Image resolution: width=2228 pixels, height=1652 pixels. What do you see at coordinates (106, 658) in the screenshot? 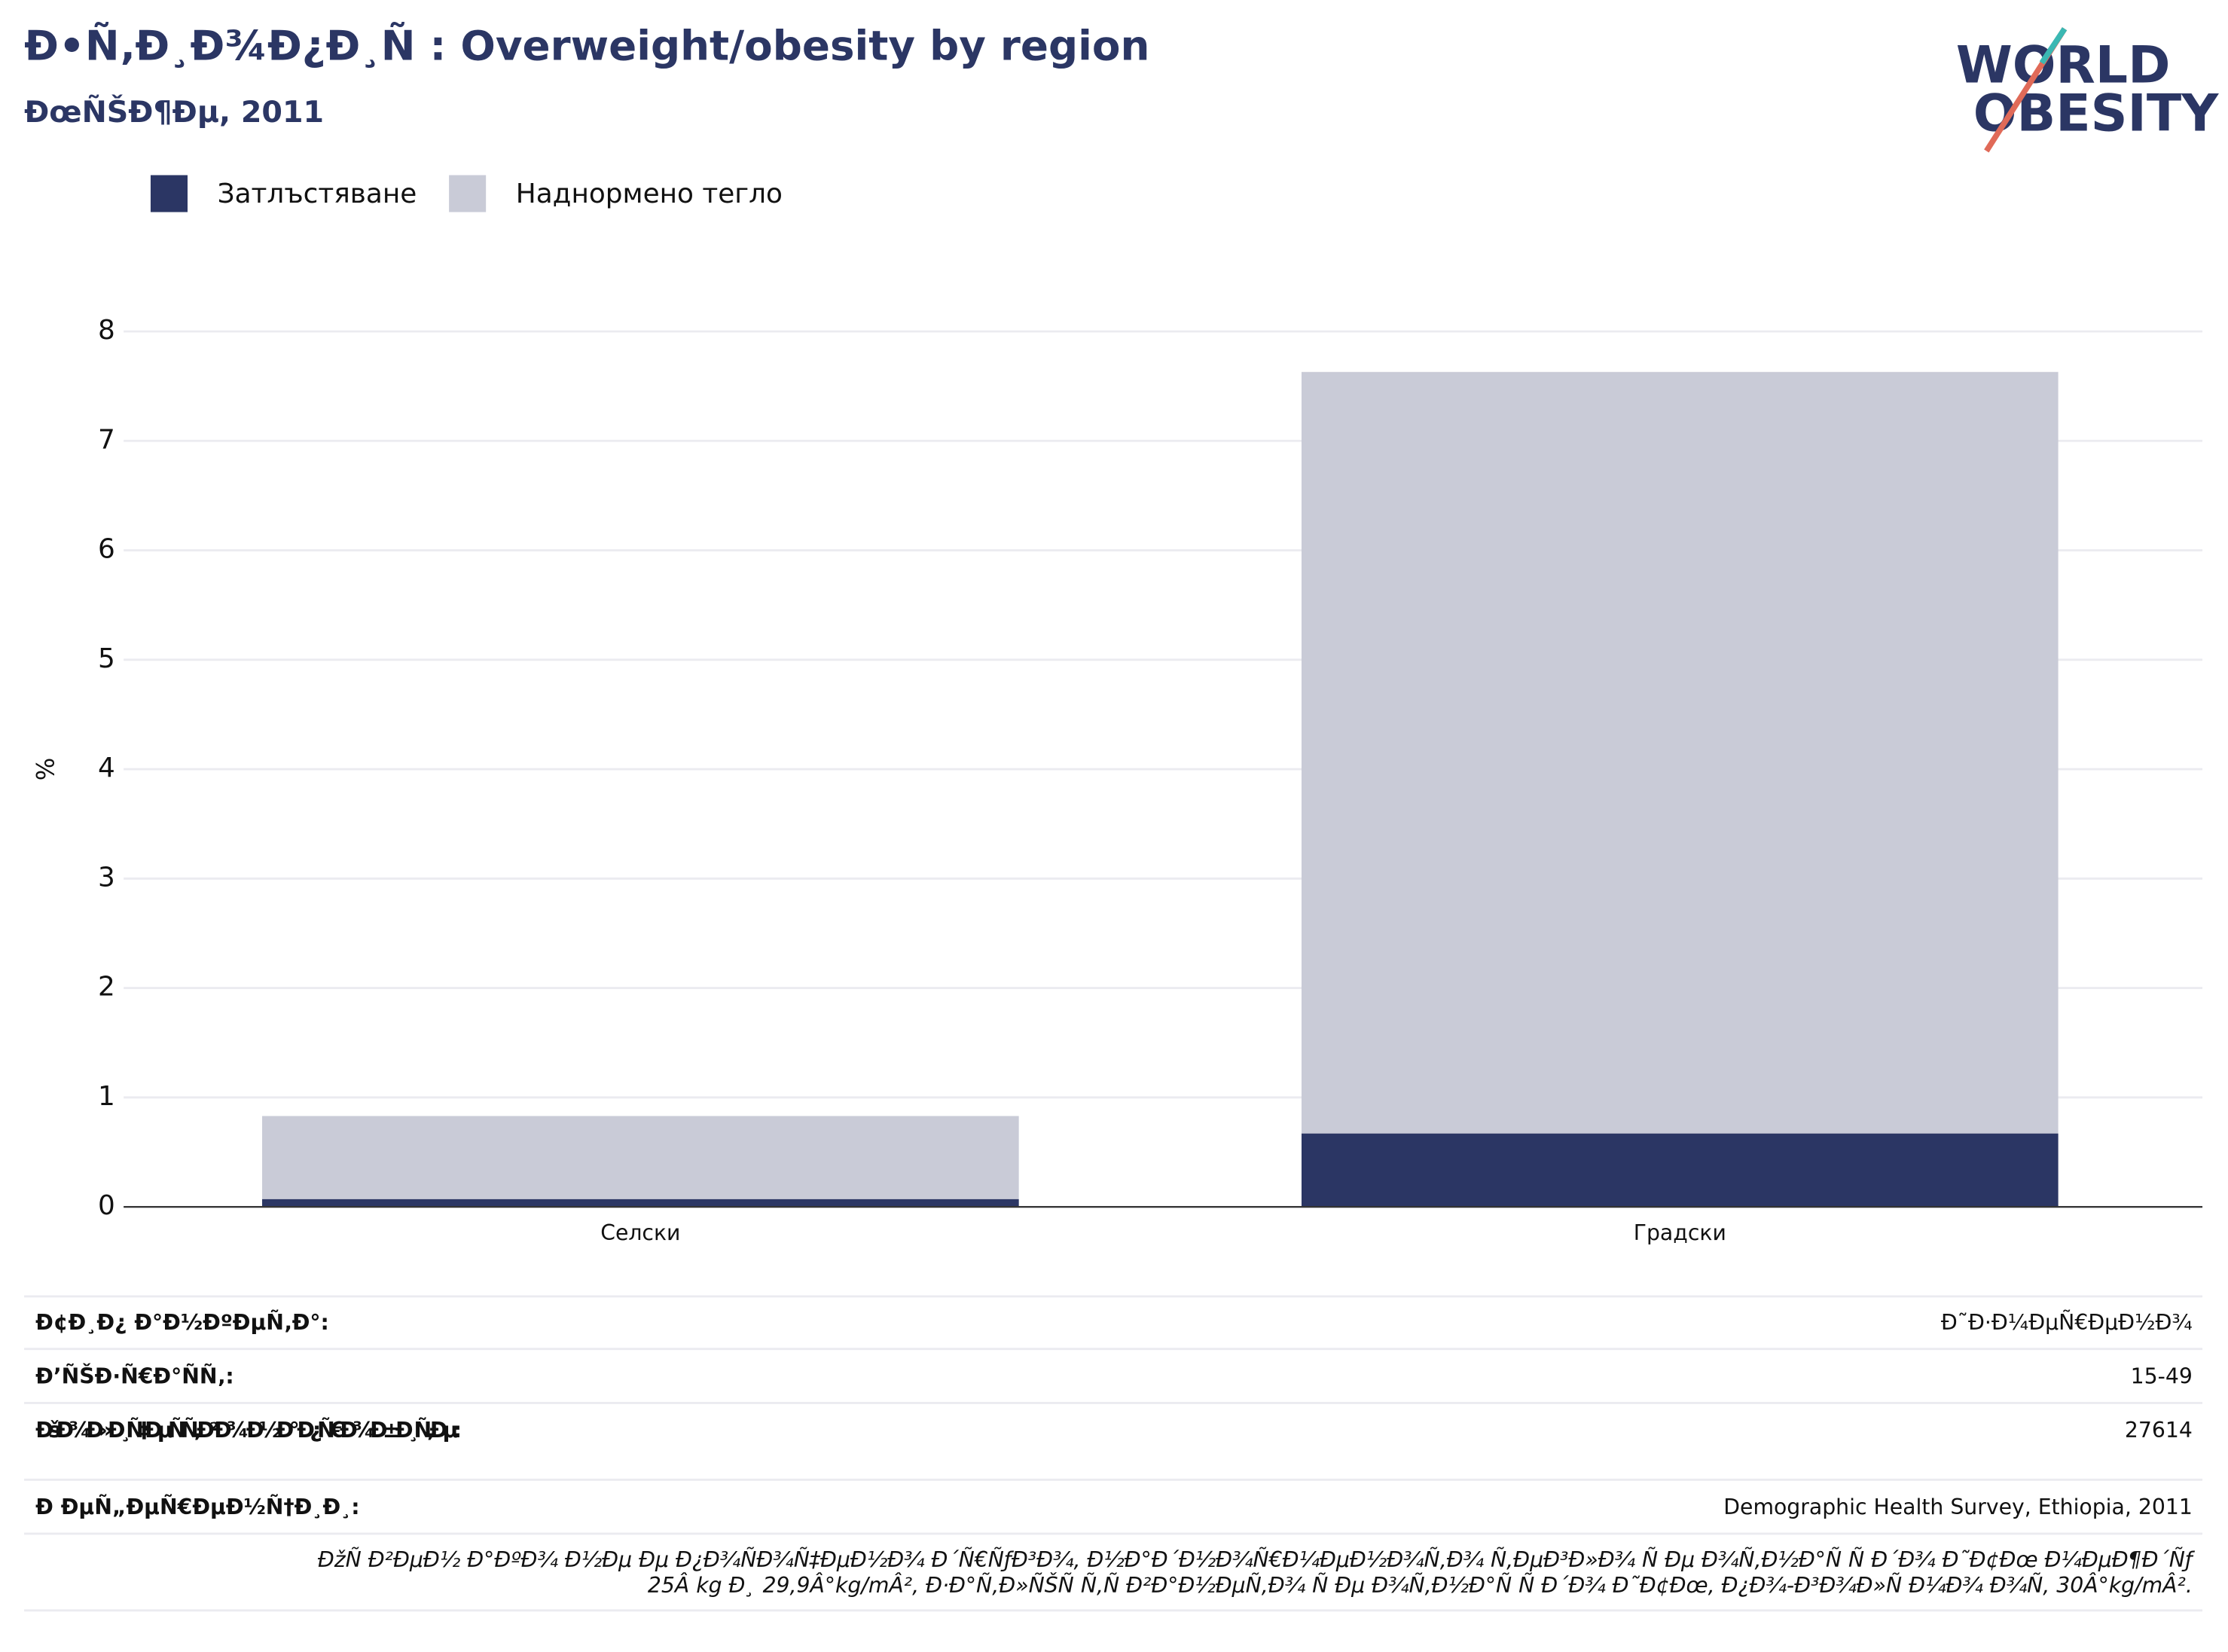
I see `y-tick-label: 5` at bounding box center [106, 658].